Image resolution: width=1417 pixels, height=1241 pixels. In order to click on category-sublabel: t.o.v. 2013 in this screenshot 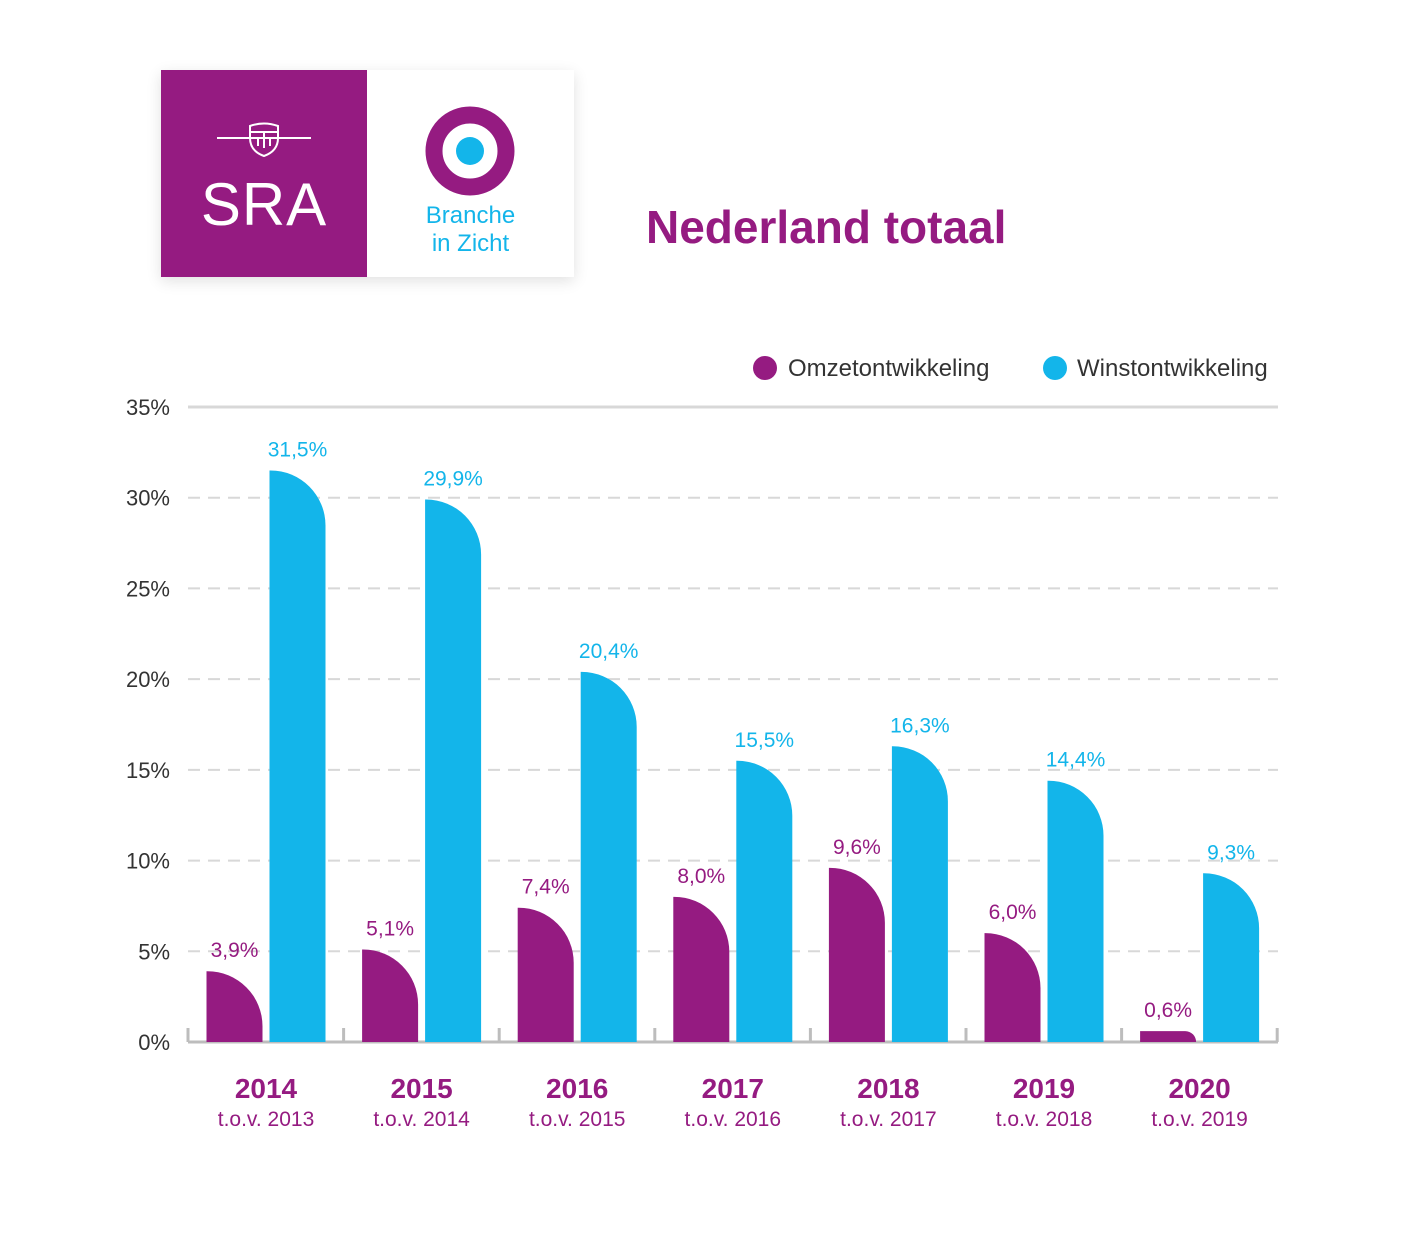, I will do `click(266, 1119)`.